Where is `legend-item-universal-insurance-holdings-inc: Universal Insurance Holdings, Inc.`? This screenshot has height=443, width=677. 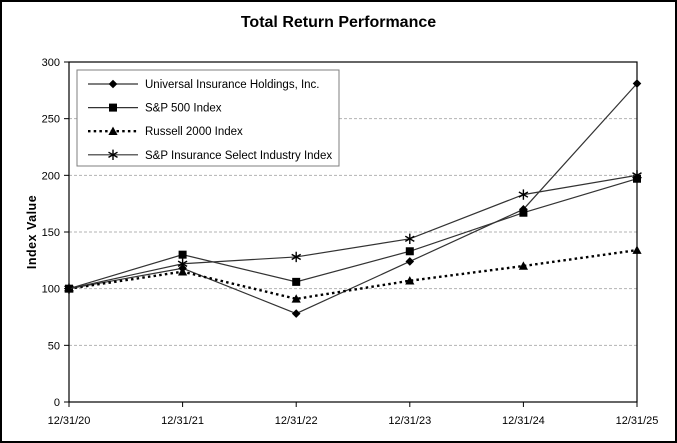
legend-item-universal-insurance-holdings-inc: Universal Insurance Holdings, Inc. is located at coordinates (204, 85).